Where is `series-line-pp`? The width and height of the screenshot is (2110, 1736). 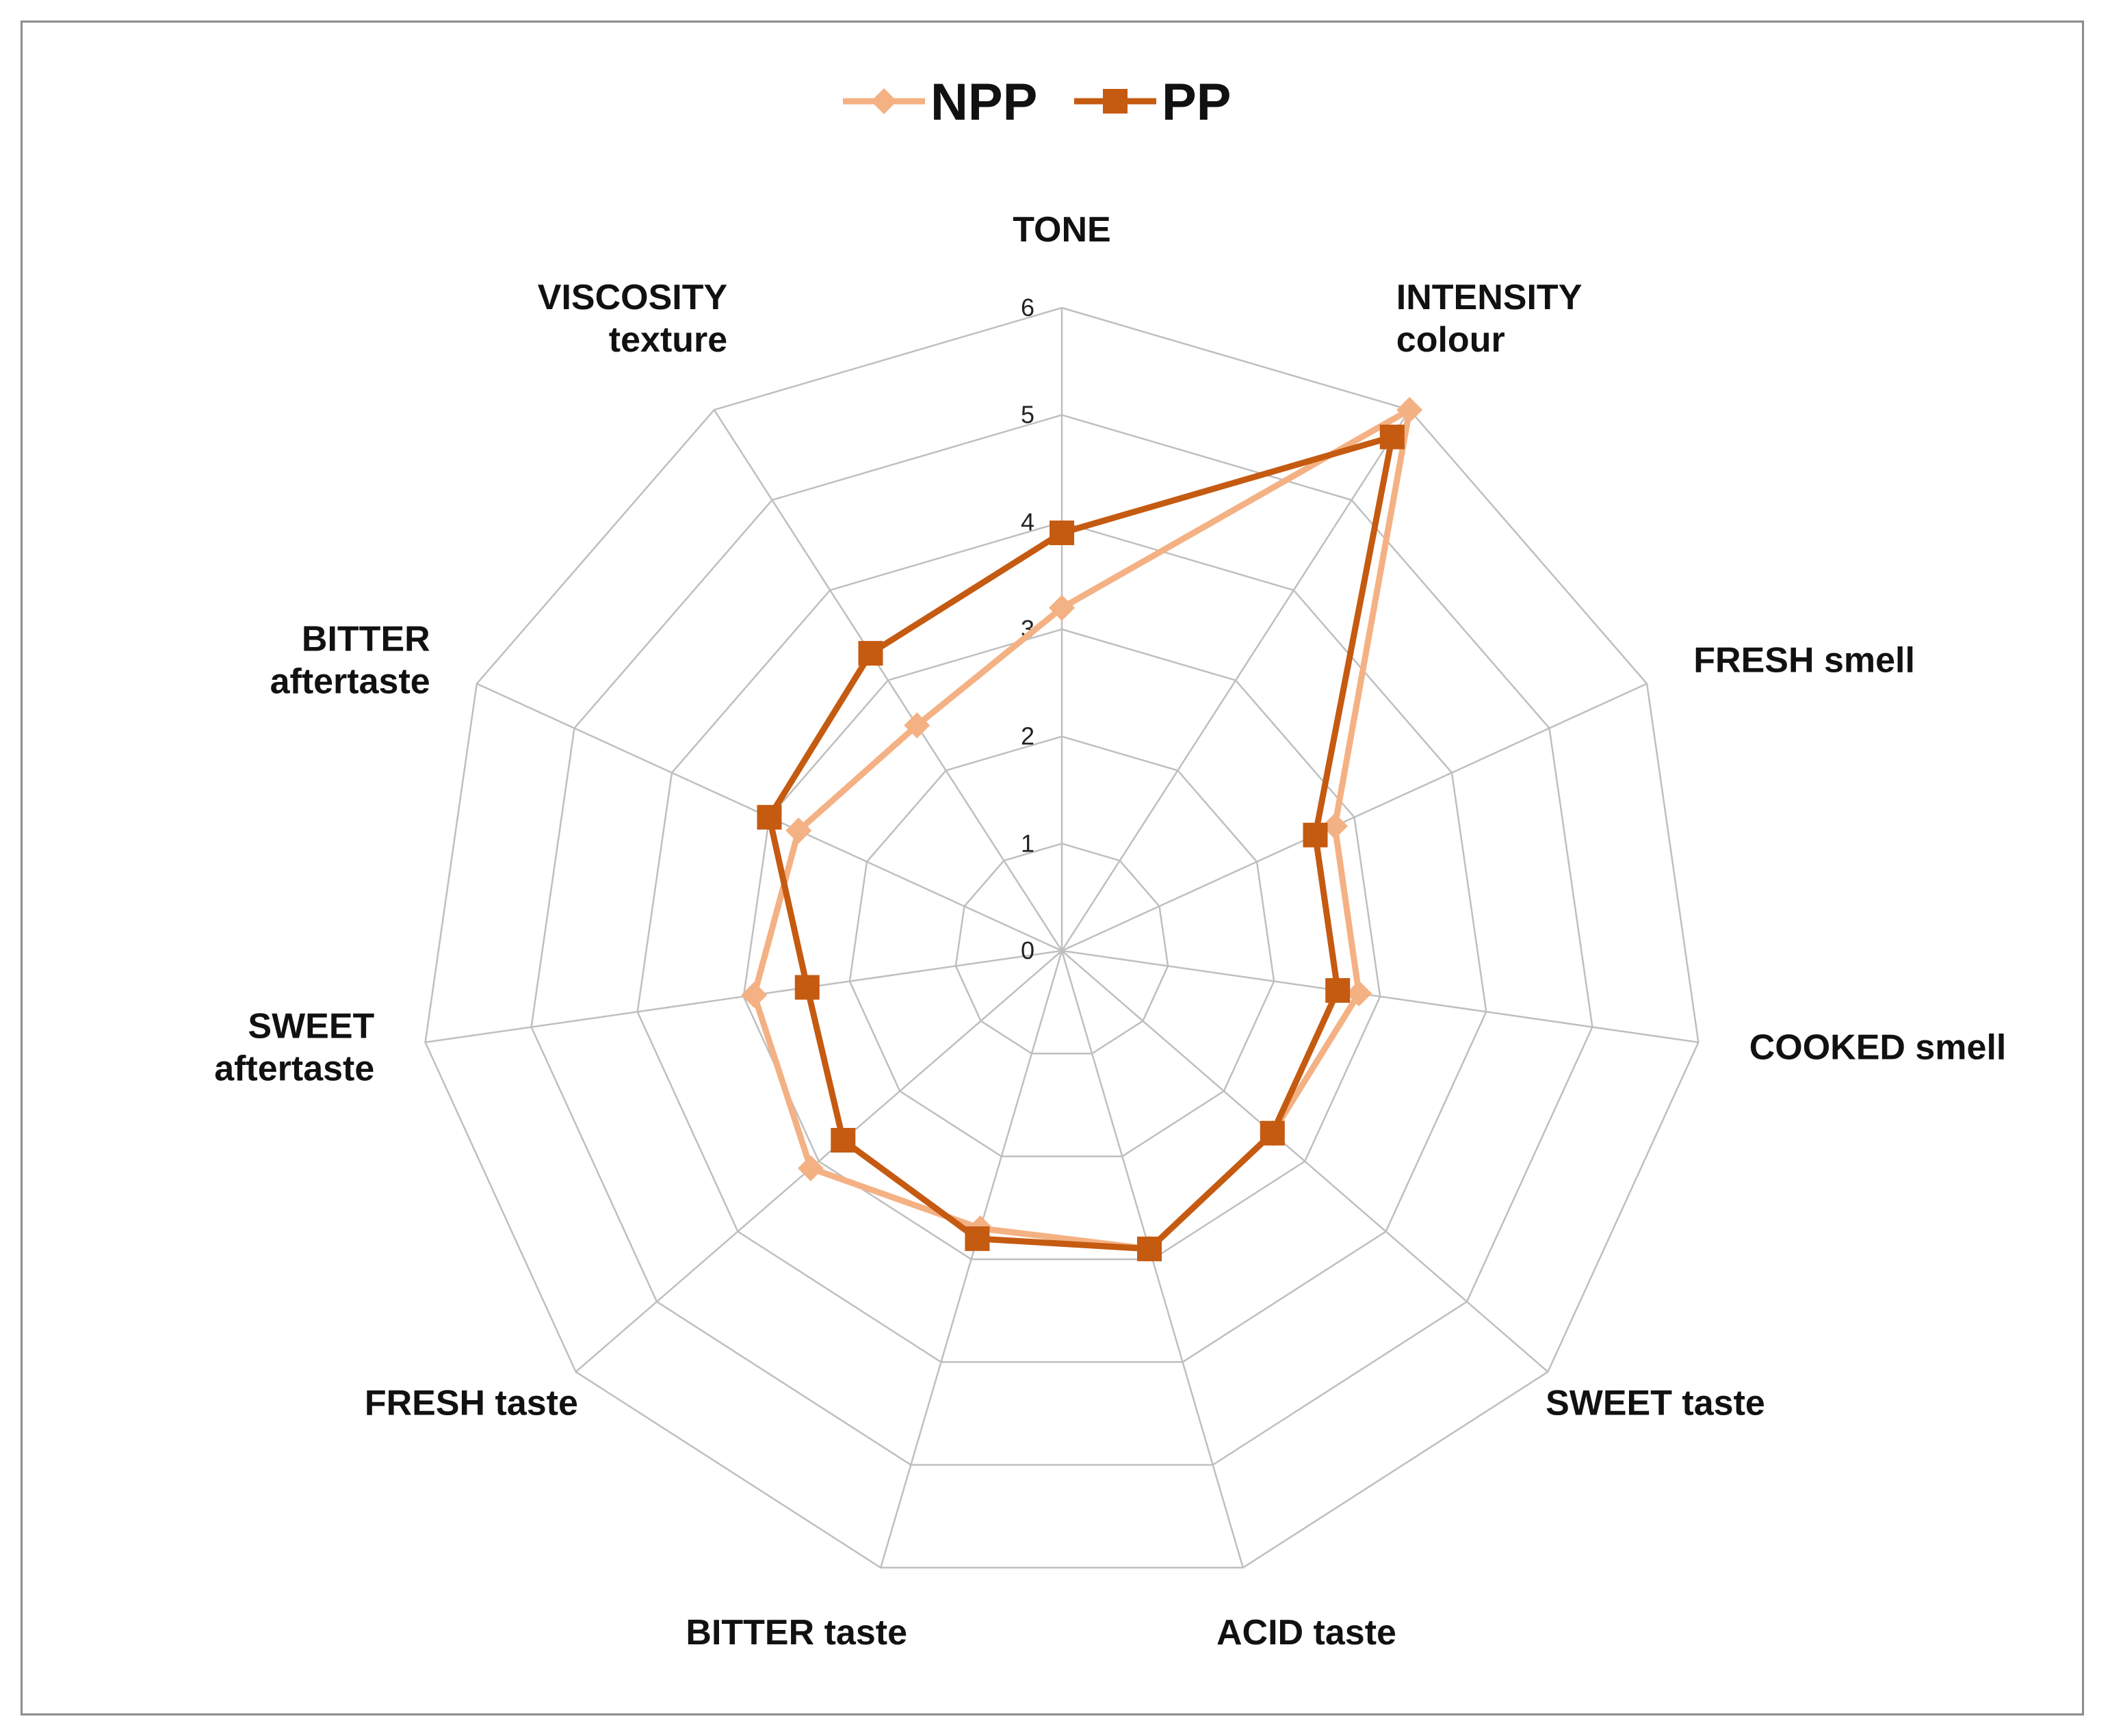 series-line-pp is located at coordinates (1081, 843).